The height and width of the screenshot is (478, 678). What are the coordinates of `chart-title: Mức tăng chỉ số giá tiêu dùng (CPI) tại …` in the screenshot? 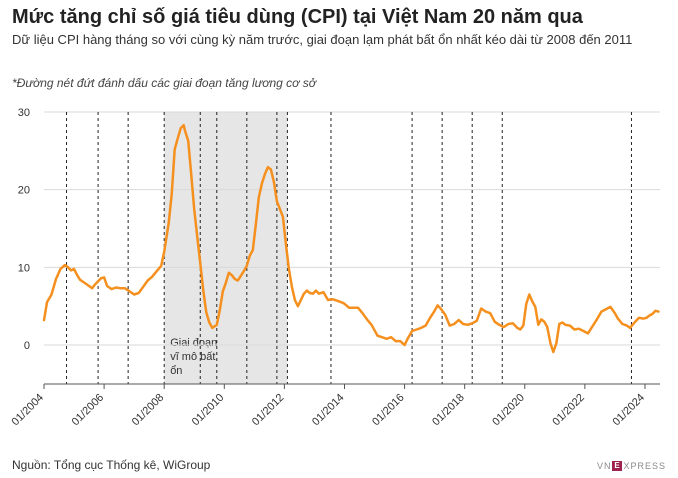 It's located at (297, 17).